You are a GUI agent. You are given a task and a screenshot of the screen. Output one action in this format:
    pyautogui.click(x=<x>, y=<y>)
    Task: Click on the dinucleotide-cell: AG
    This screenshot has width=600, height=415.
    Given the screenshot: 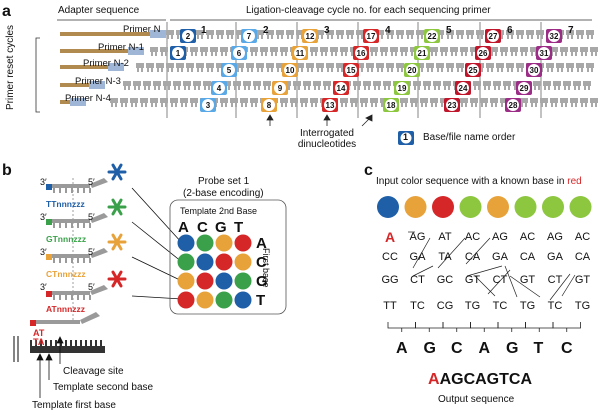 What is the action you would take?
    pyautogui.click(x=417, y=237)
    